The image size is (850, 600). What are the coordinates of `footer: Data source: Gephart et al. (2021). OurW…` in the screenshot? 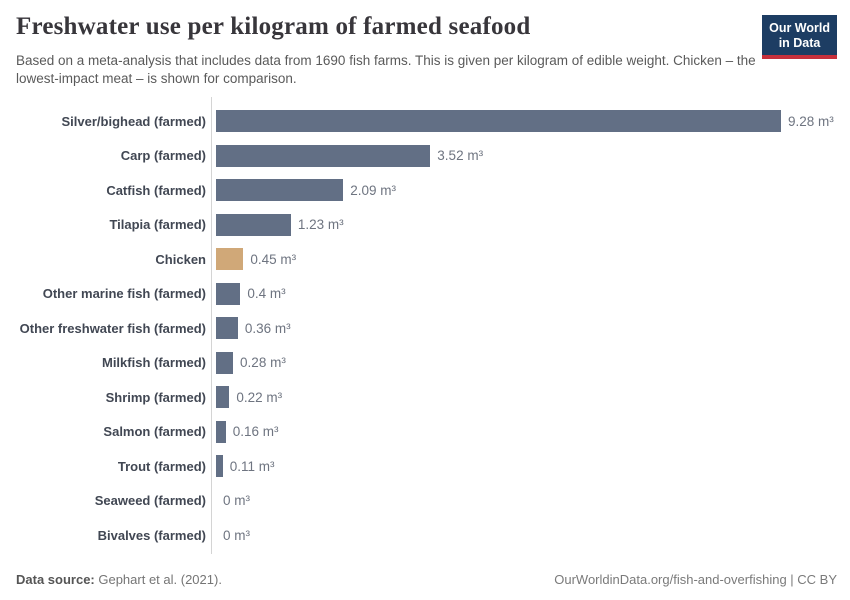 It's located at (426, 579).